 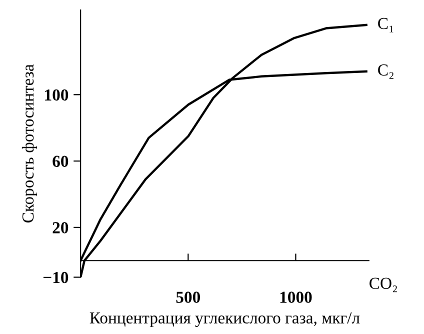 I want to click on y-tick-label: 100, so click(x=56, y=95).